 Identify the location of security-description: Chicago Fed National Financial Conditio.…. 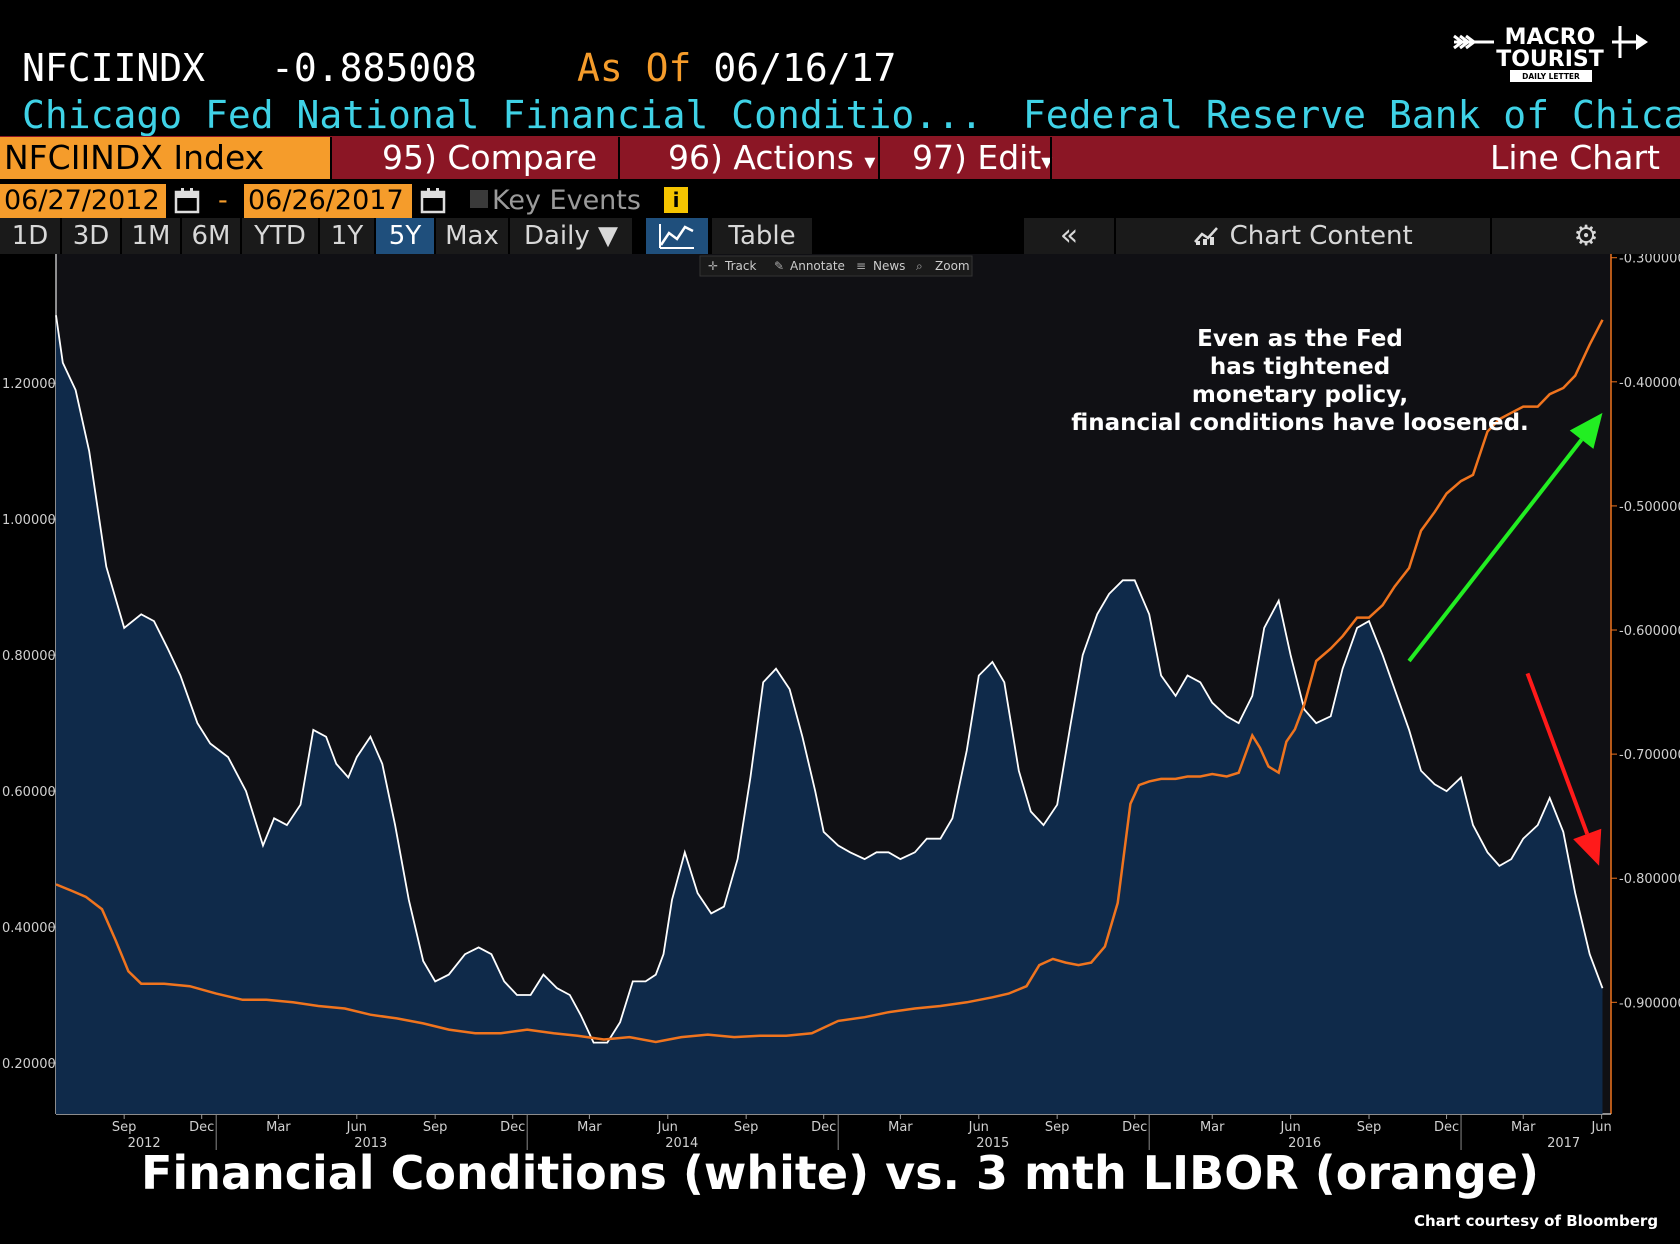
(851, 115).